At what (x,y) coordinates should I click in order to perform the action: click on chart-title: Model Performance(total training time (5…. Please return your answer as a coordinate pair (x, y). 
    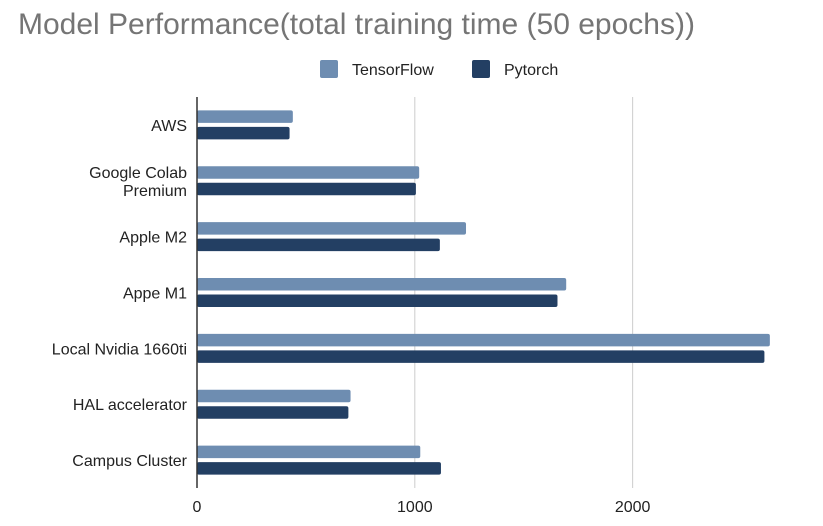
    Looking at the image, I should click on (356, 24).